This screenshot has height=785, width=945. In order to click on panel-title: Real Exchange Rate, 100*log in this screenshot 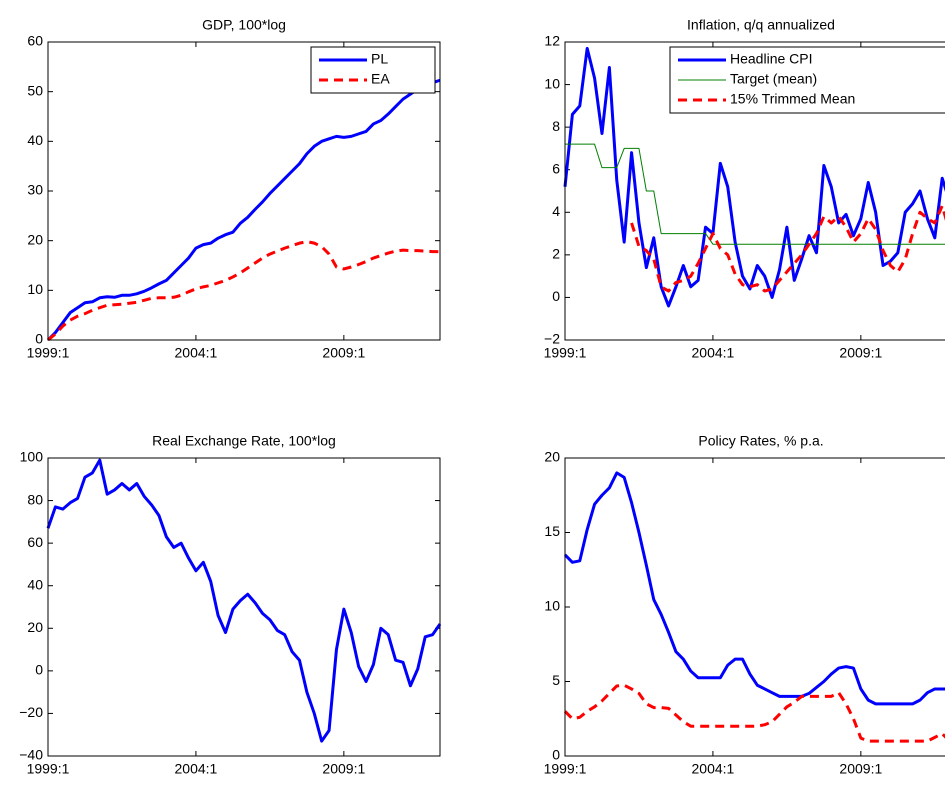, I will do `click(244, 441)`.